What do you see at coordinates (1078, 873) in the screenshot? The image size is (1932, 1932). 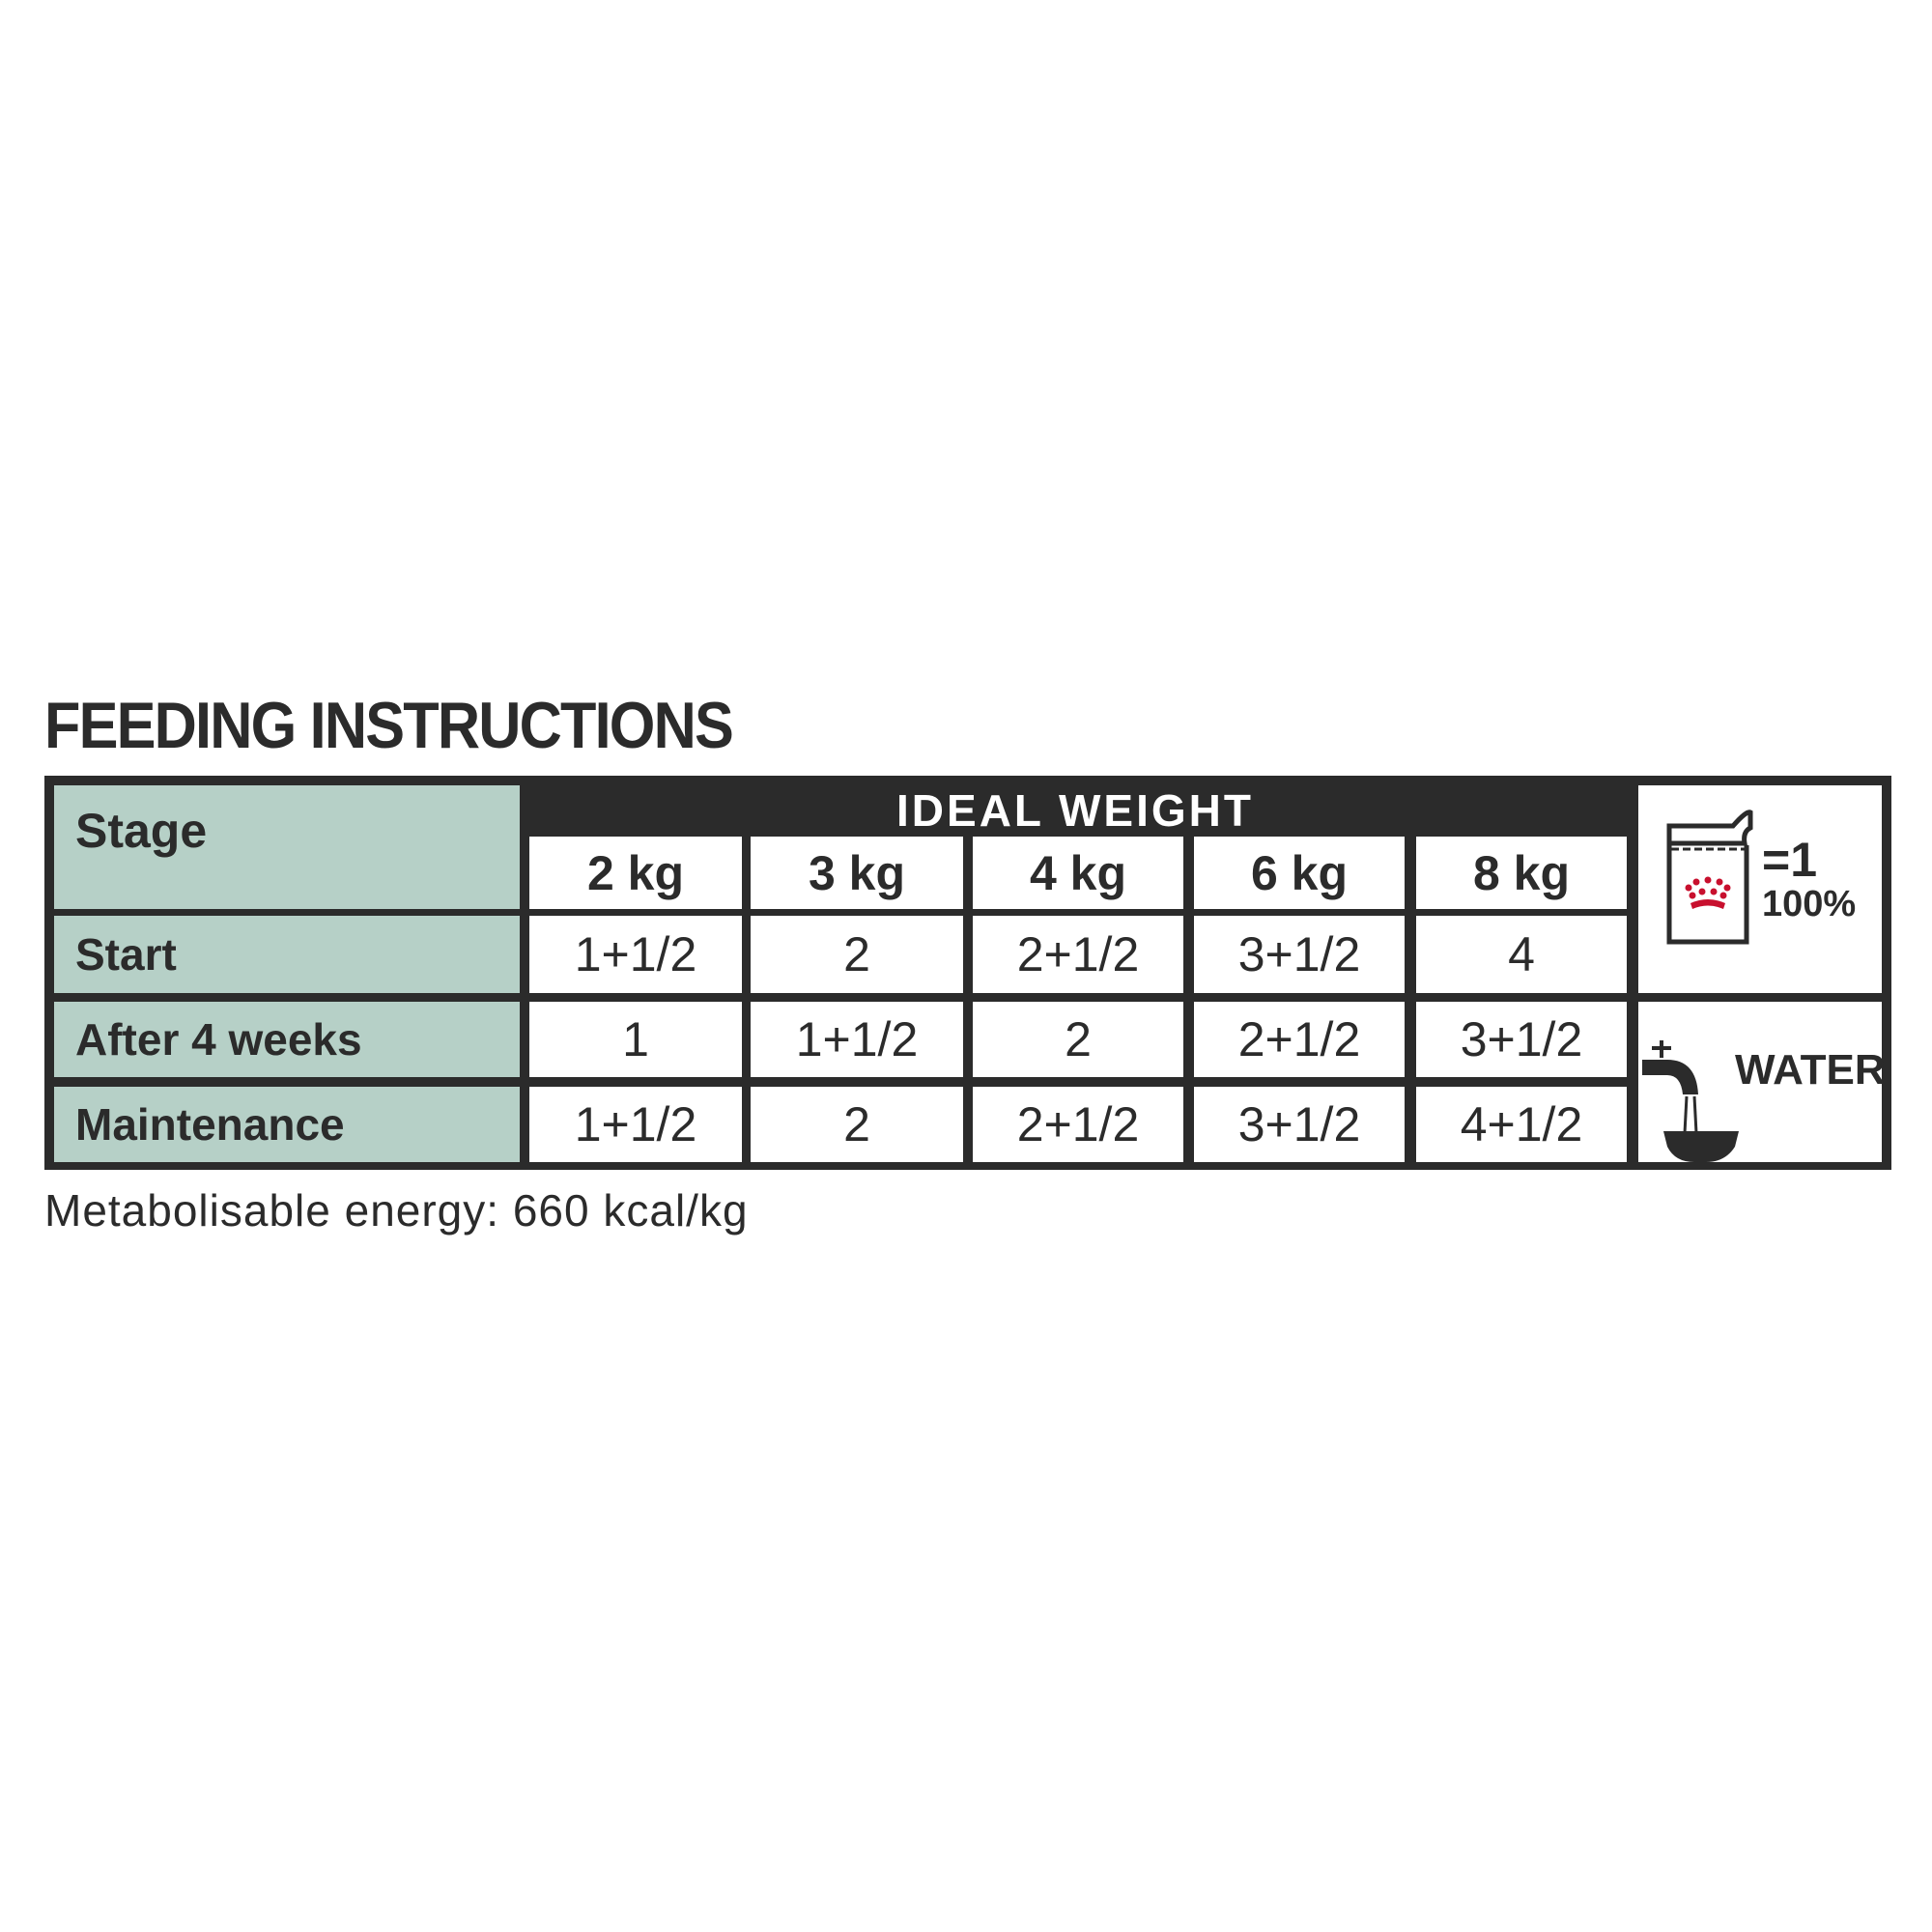 I see `weight-header: 4 kg` at bounding box center [1078, 873].